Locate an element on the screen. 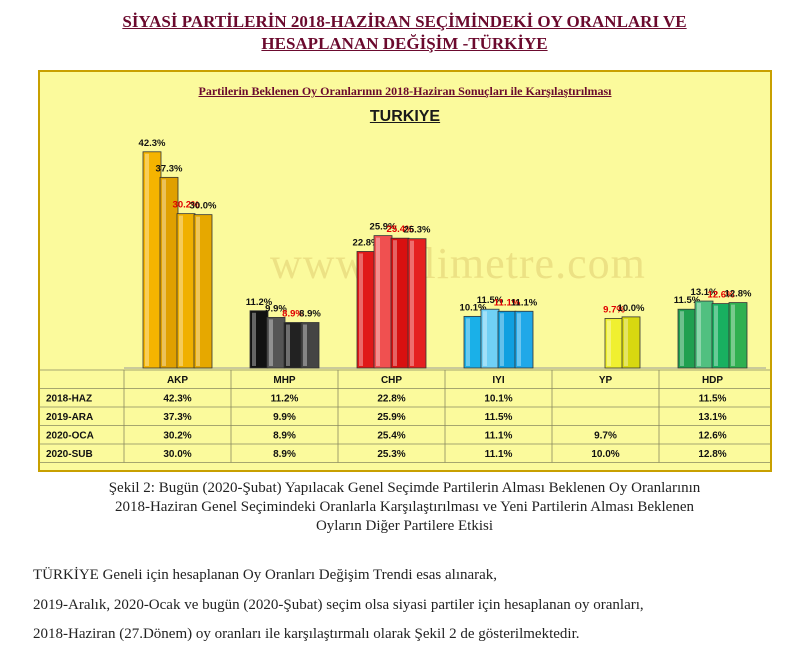  data-label: 25.4% is located at coordinates (400, 229).